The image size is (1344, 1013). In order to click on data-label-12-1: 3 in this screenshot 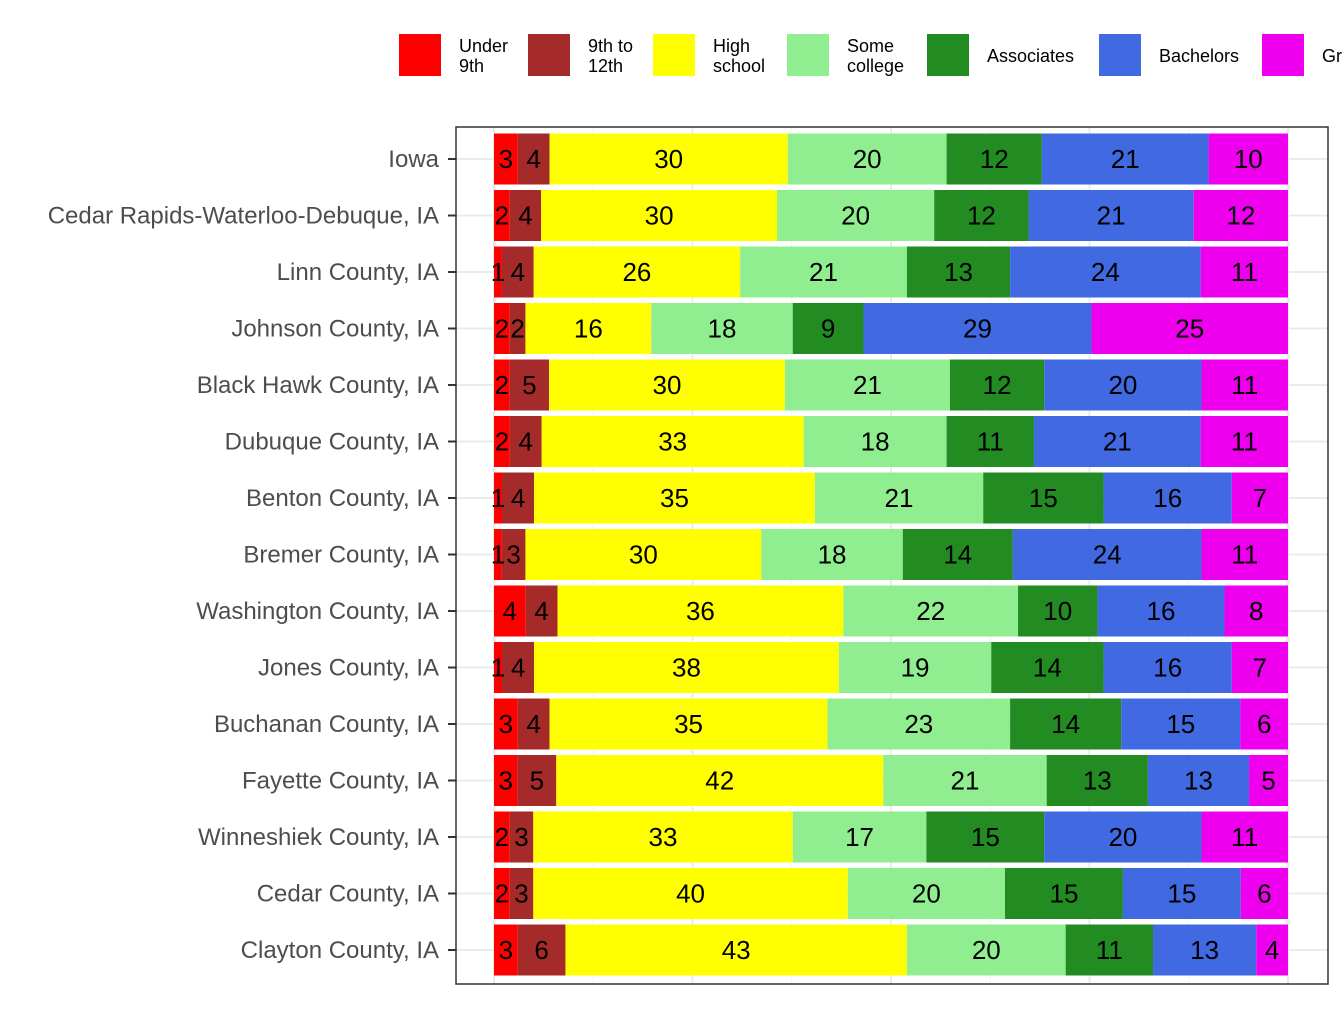, I will do `click(521, 837)`.